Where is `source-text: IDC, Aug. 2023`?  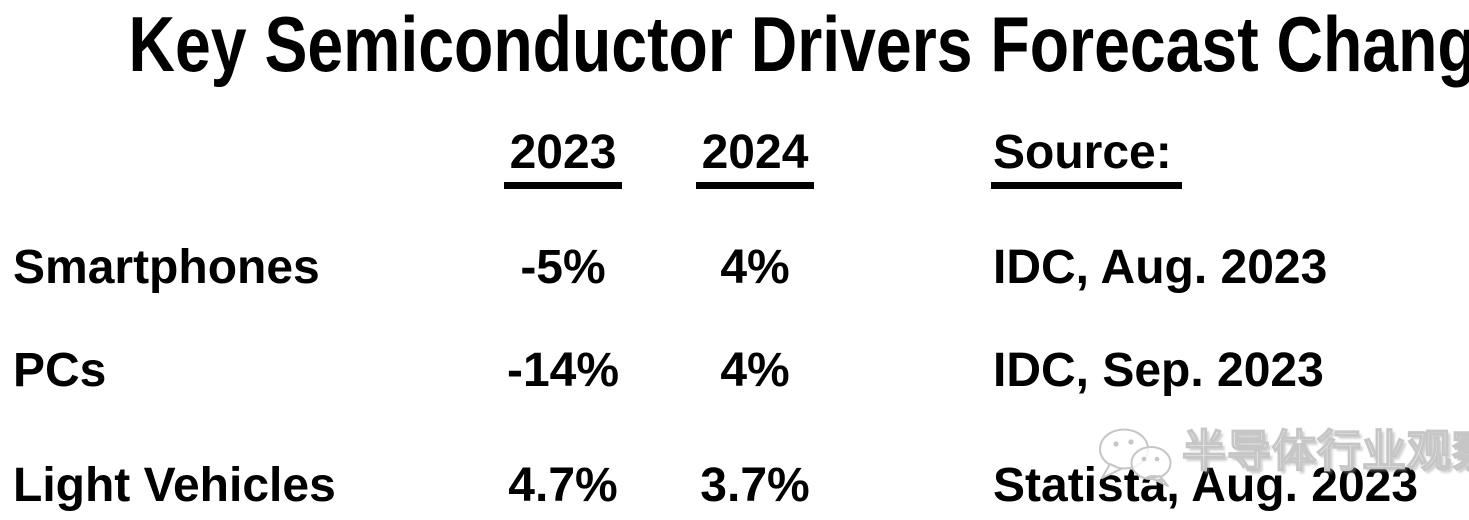 source-text: IDC, Aug. 2023 is located at coordinates (1160, 267).